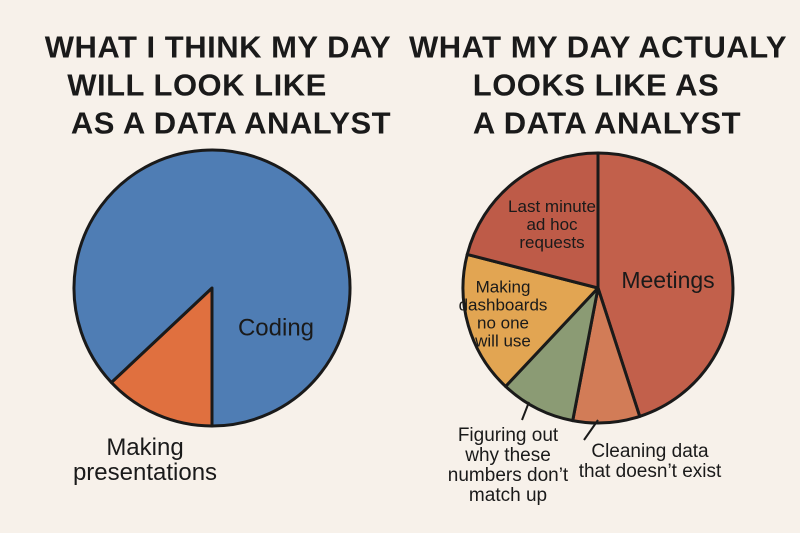 This screenshot has width=800, height=533. I want to click on slice-label: Making presentations, so click(145, 459).